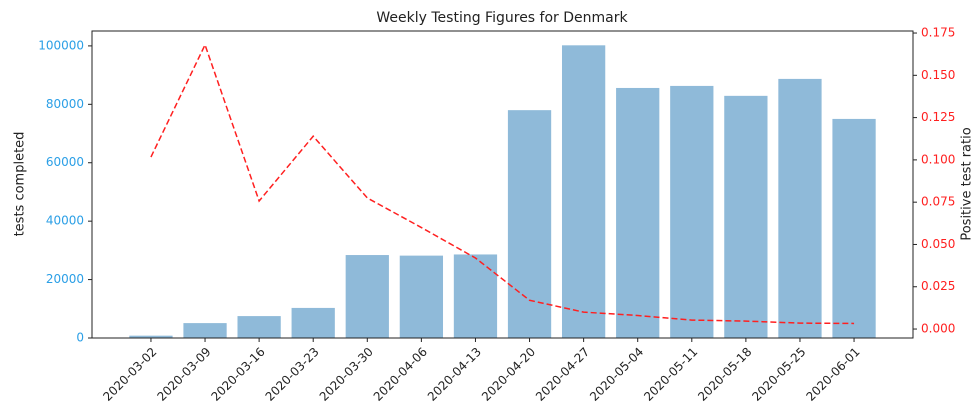 Image resolution: width=975 pixels, height=412 pixels. Describe the element at coordinates (938, 286) in the screenshot. I see `y2-tick-label: 0.025` at that location.